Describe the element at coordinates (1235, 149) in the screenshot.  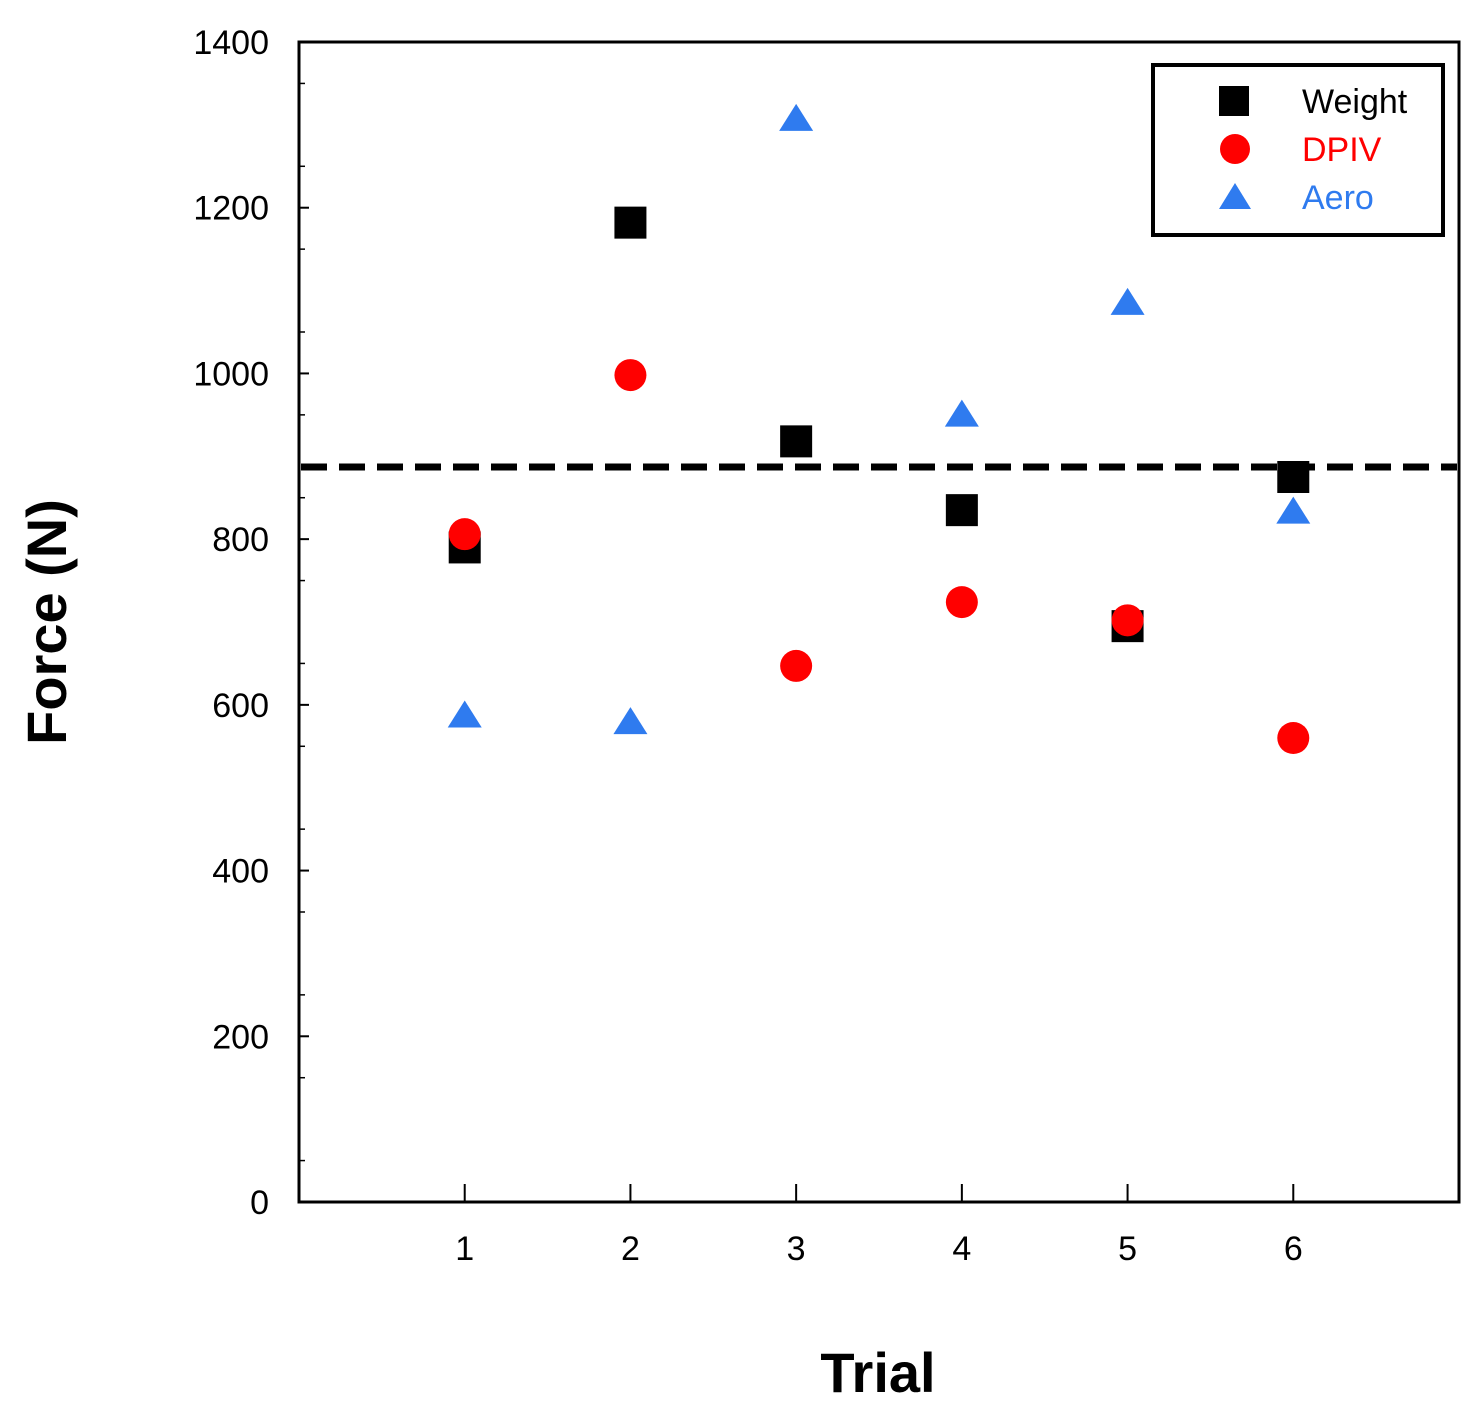
I see `legend-dpiv-marker` at that location.